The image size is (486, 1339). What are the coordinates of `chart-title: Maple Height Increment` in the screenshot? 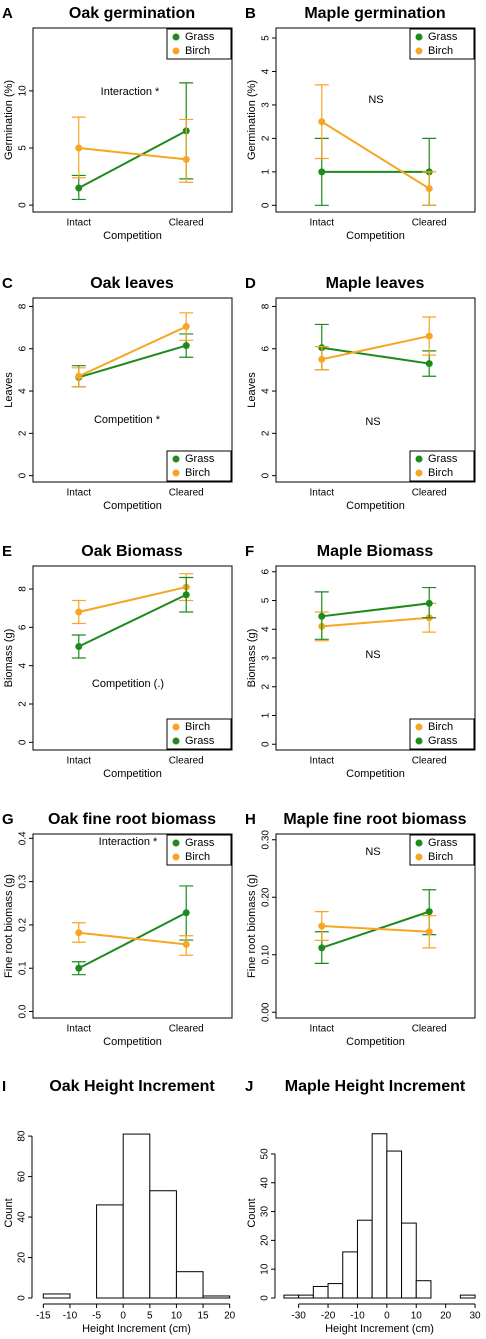 It's located at (375, 1086).